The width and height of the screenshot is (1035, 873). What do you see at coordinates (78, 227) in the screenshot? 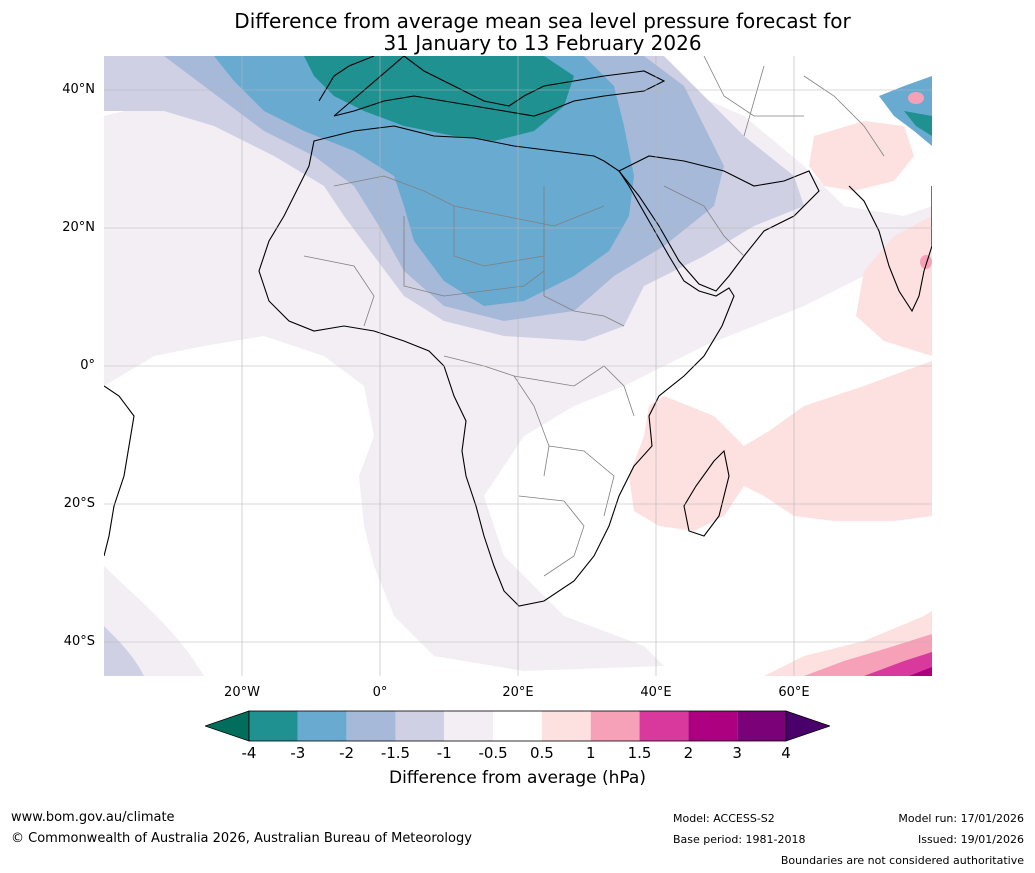
I see `lat-label-20n: 20°N` at bounding box center [78, 227].